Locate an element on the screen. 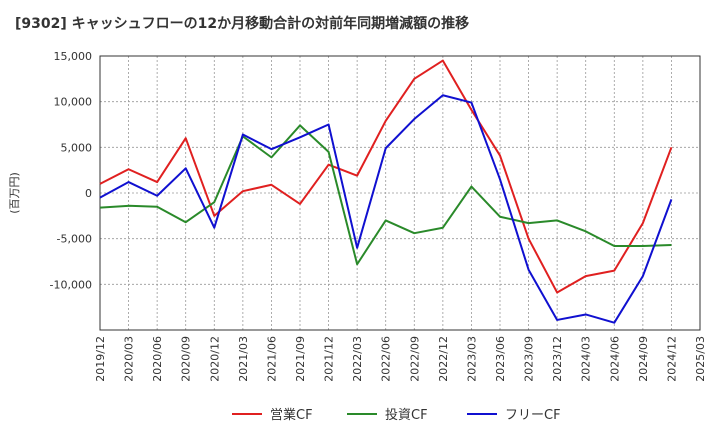 The width and height of the screenshot is (720, 440). x-tick-label: 2020/06 is located at coordinates (157, 359).